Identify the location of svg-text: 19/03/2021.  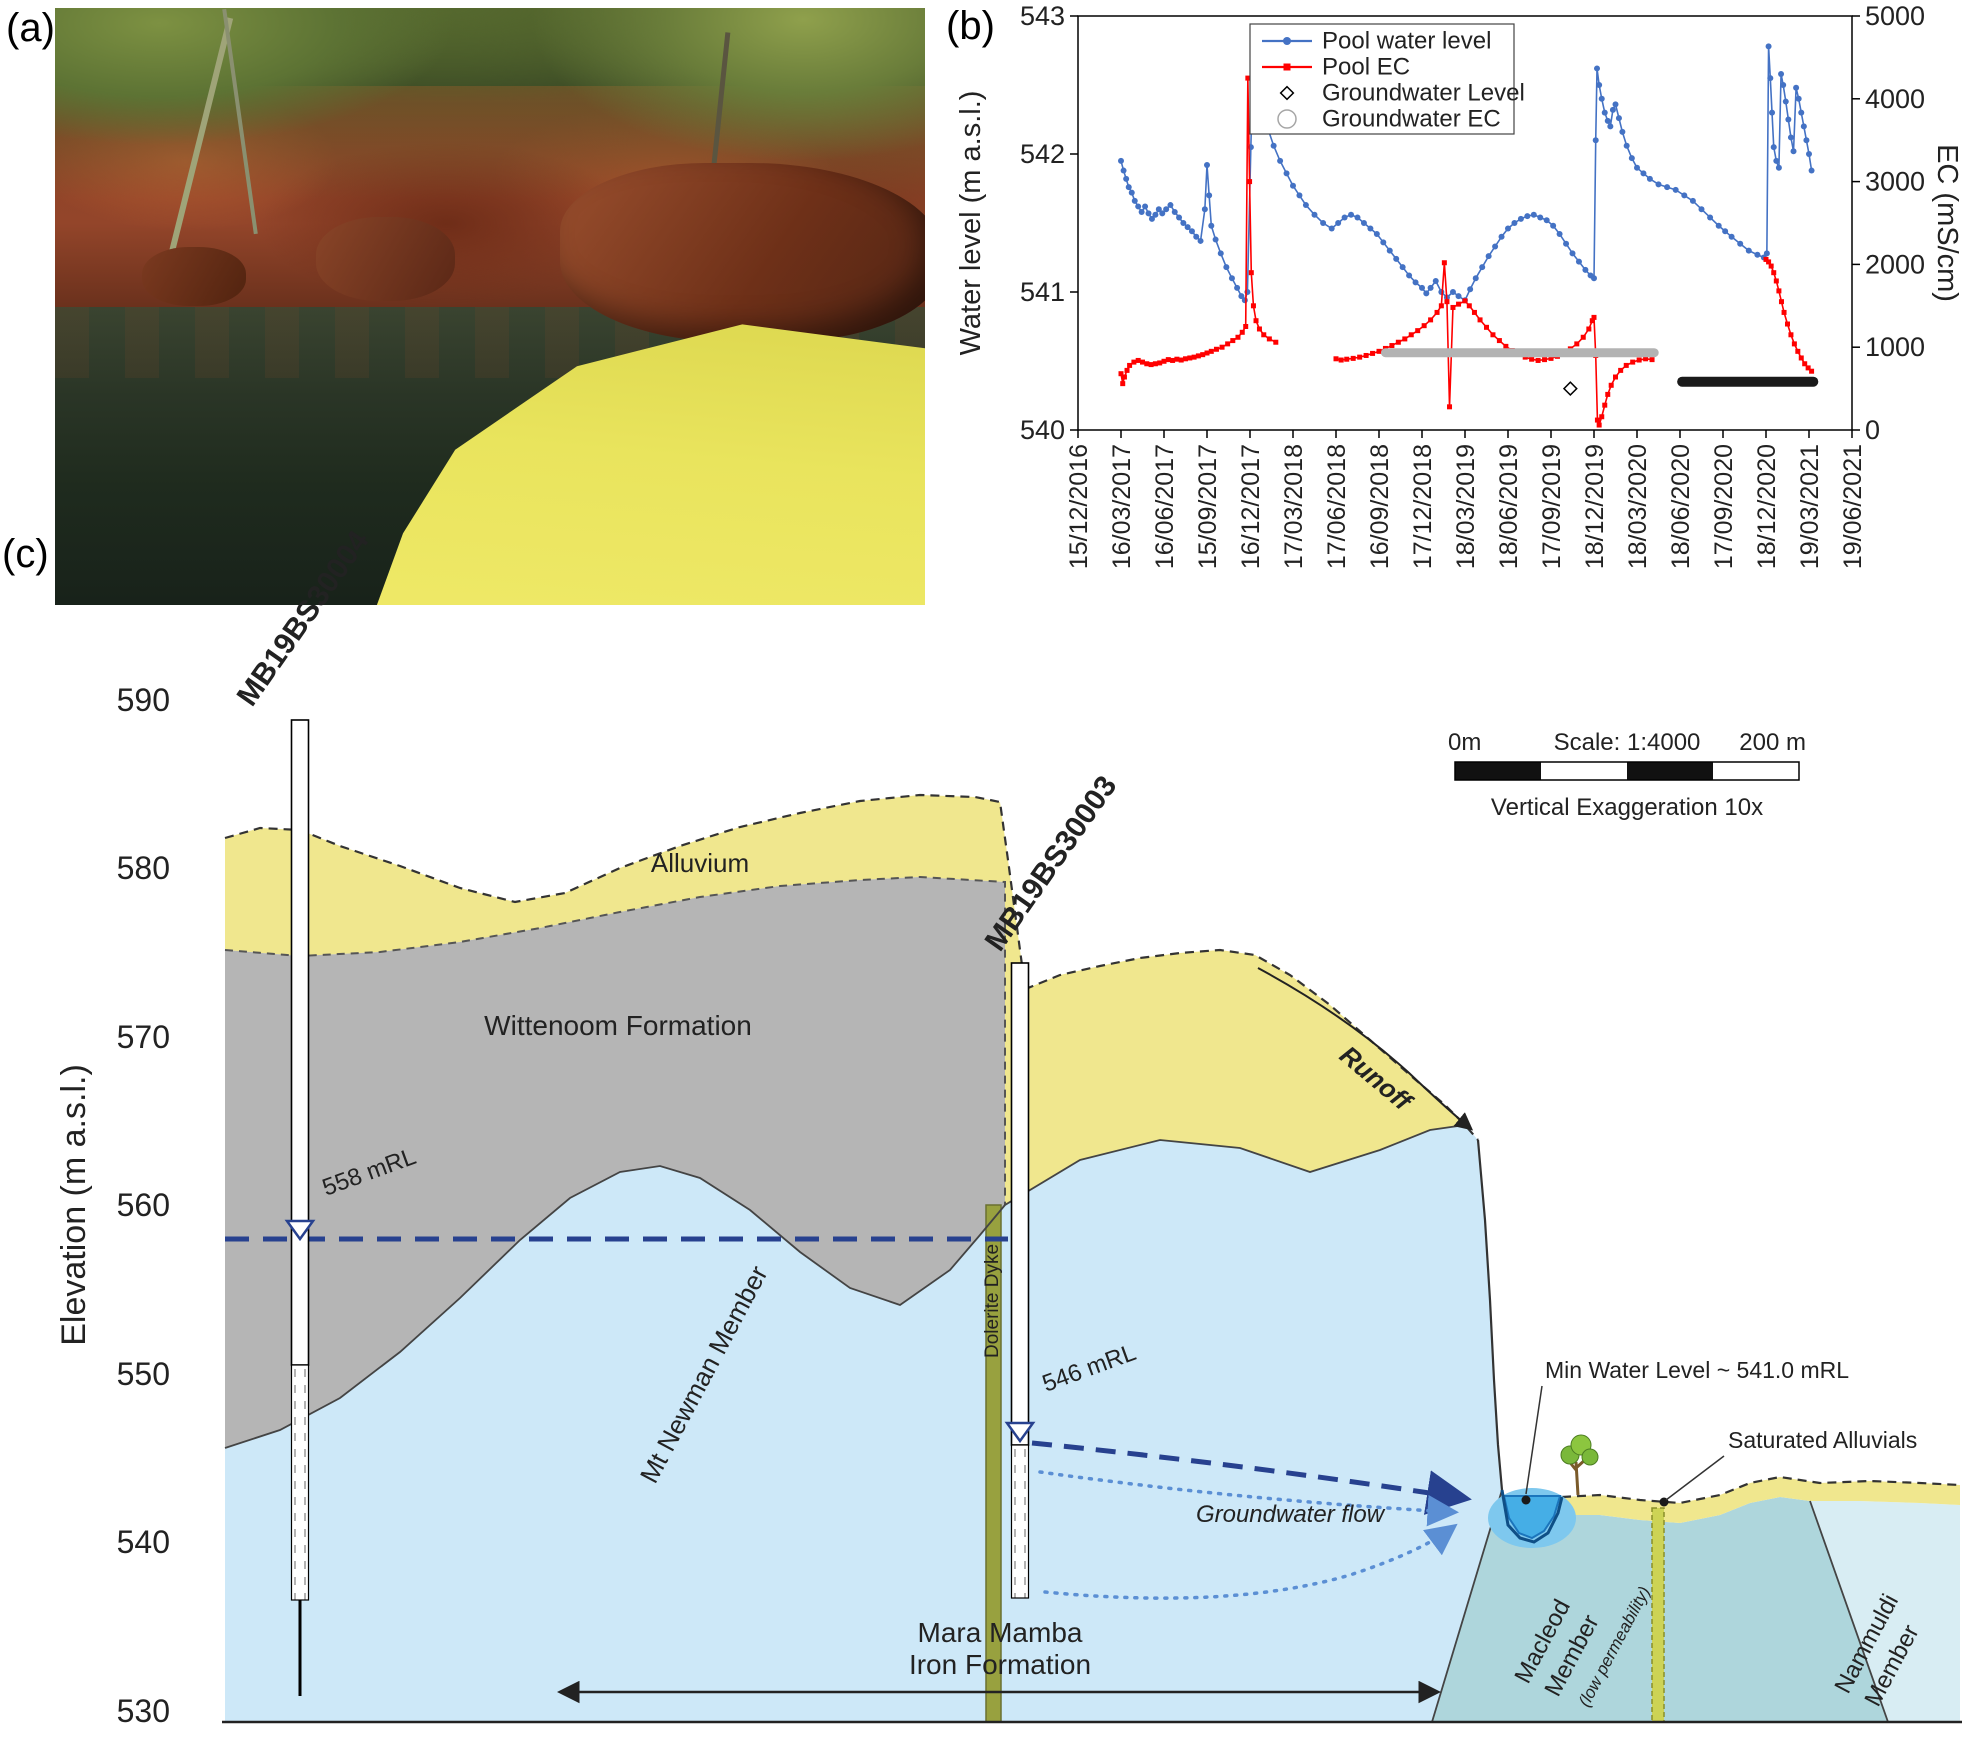
(1810, 506).